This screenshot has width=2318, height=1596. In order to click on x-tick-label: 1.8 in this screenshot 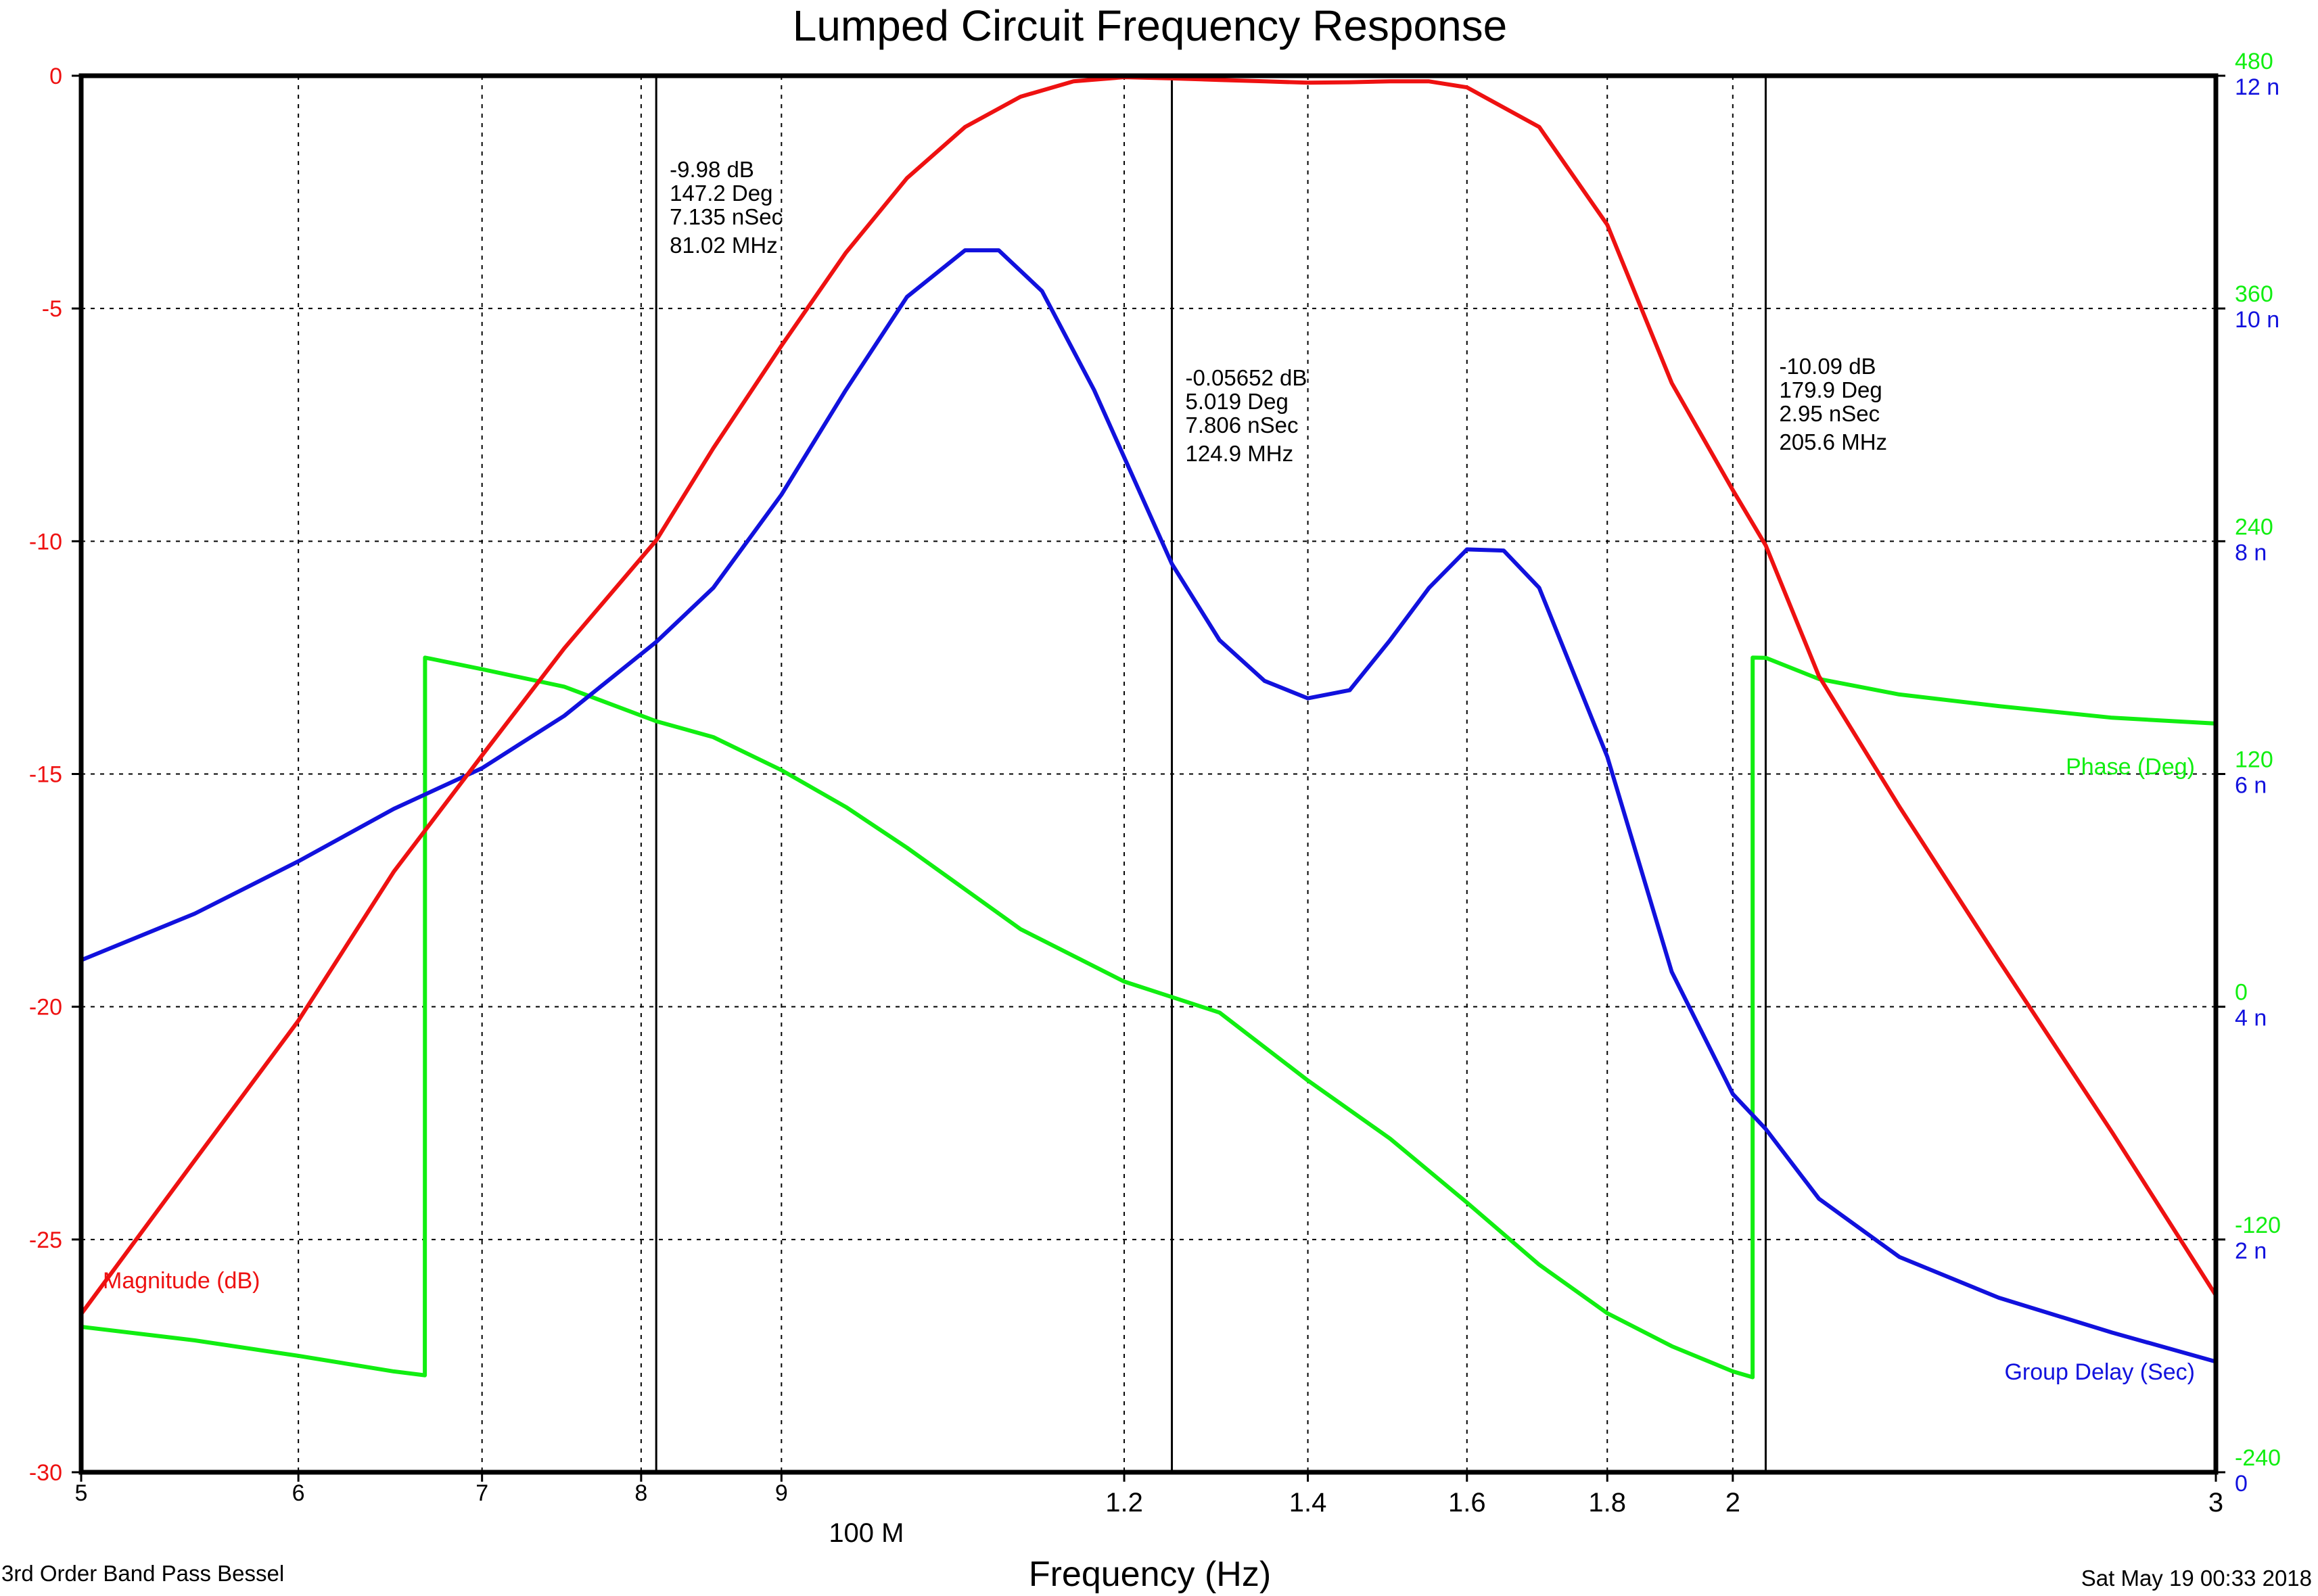, I will do `click(1607, 1503)`.